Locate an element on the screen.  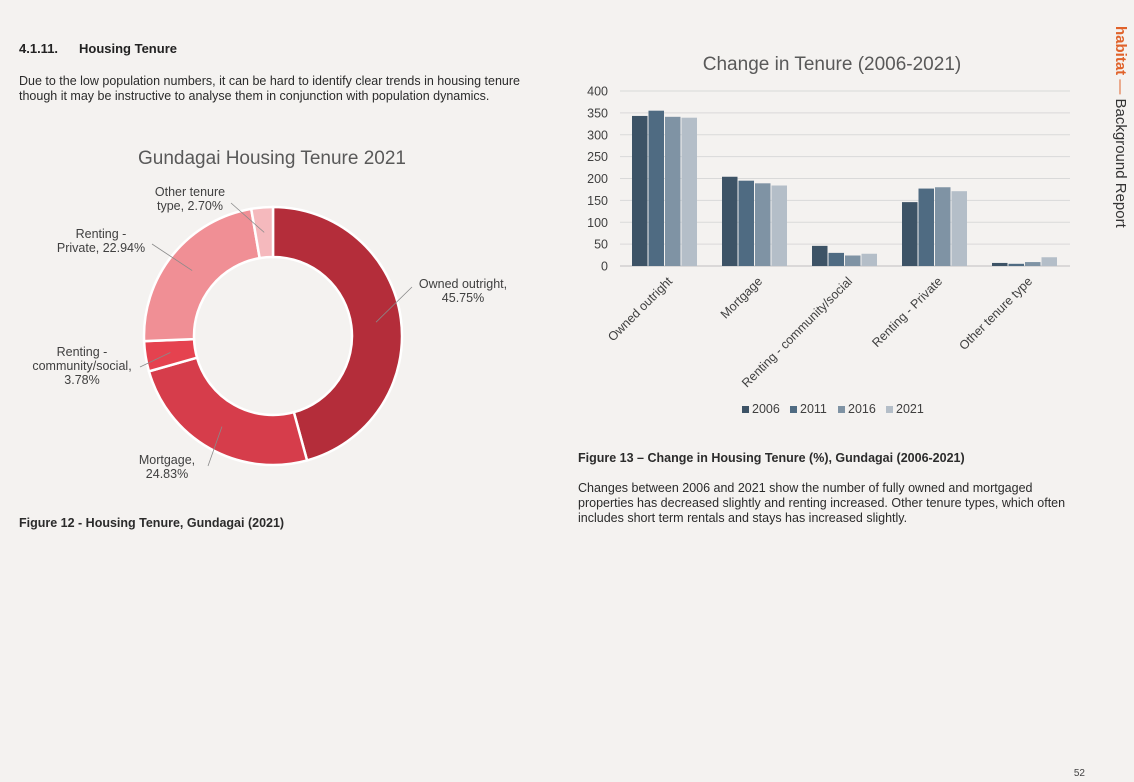
leader-line-renting-community-social is located at coordinates (155, 360).